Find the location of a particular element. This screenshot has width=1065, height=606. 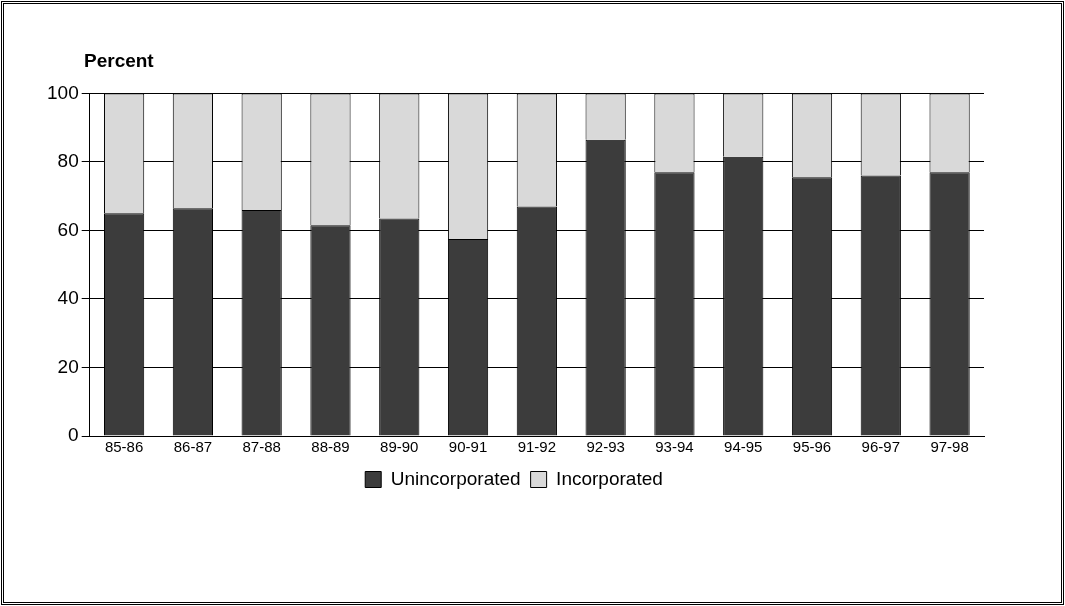

x-tick-label: 94-95 is located at coordinates (743, 447).